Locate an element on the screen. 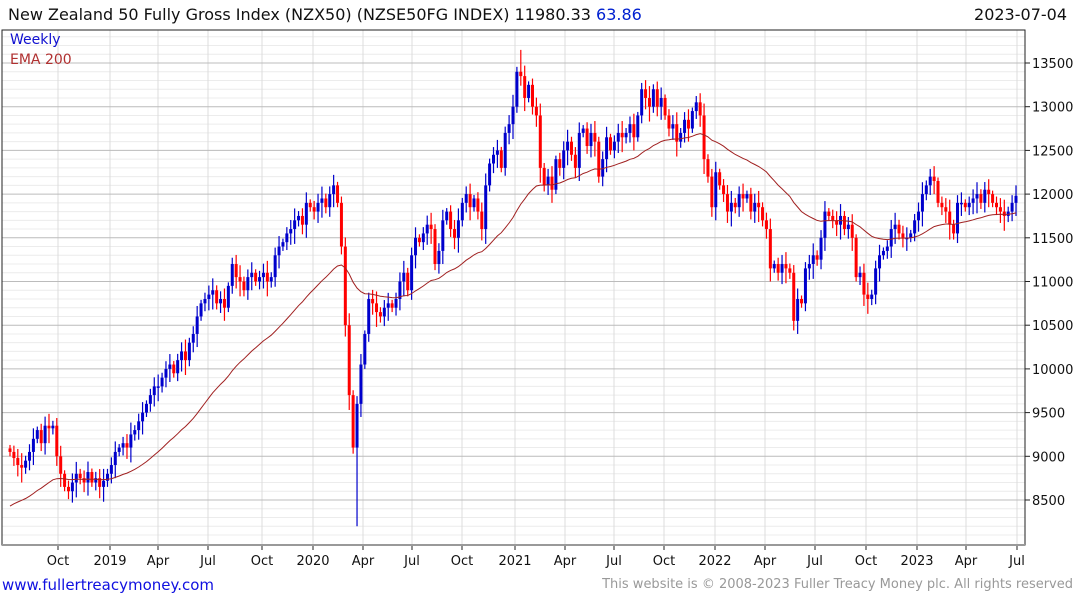 Image resolution: width=1075 pixels, height=600 pixels. website-link: www.fullertreacymoney.com is located at coordinates (108, 585).